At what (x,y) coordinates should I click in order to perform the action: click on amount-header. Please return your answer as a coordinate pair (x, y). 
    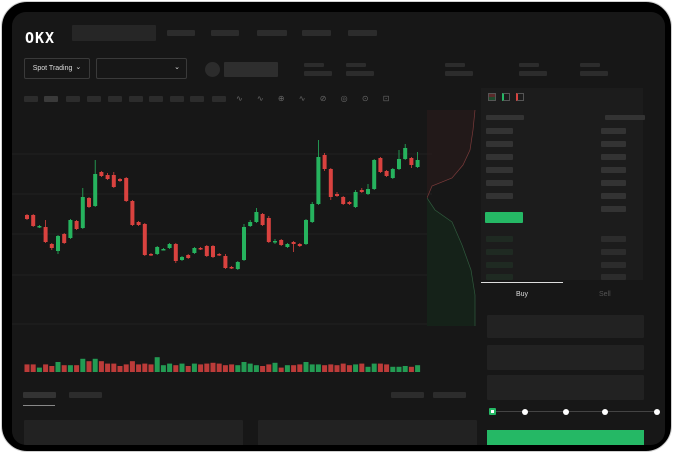
    Looking at the image, I should click on (625, 117).